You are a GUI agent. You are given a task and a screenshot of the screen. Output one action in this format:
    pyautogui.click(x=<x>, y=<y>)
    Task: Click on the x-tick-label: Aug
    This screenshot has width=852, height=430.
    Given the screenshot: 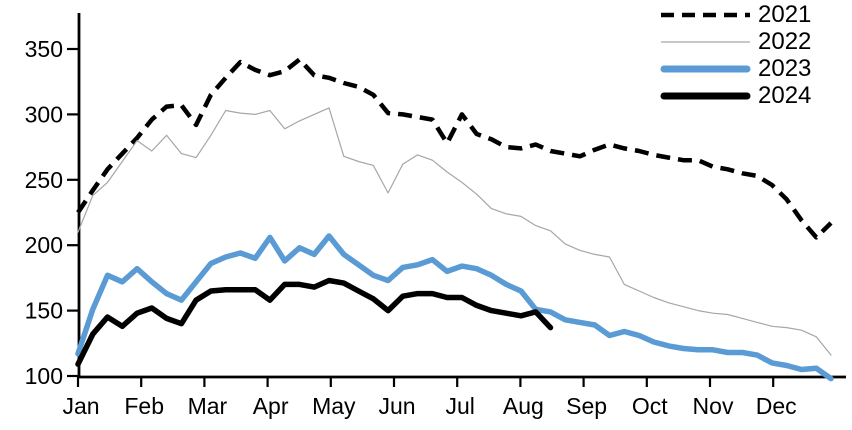 What is the action you would take?
    pyautogui.click(x=523, y=406)
    